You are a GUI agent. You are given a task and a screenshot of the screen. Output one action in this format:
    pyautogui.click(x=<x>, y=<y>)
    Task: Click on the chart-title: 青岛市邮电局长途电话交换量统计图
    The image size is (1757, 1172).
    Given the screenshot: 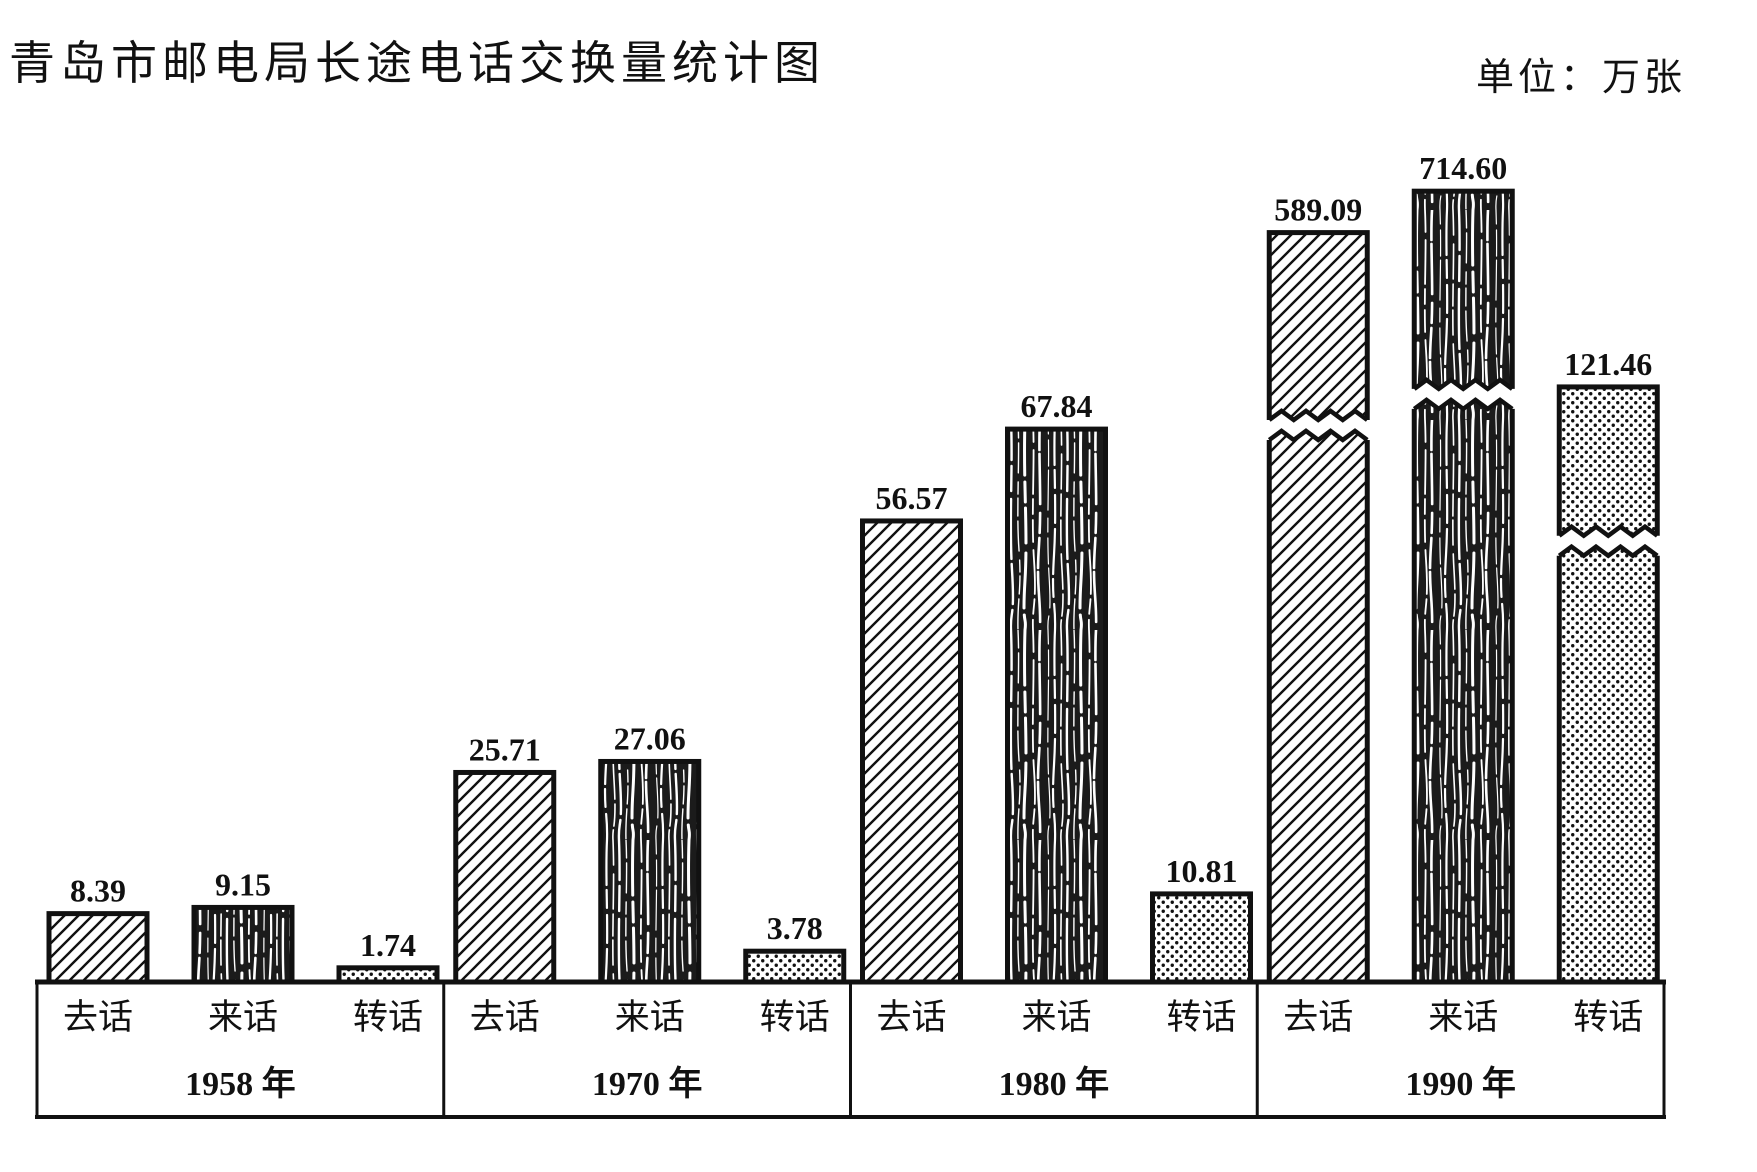 What is the action you would take?
    pyautogui.click(x=417, y=63)
    